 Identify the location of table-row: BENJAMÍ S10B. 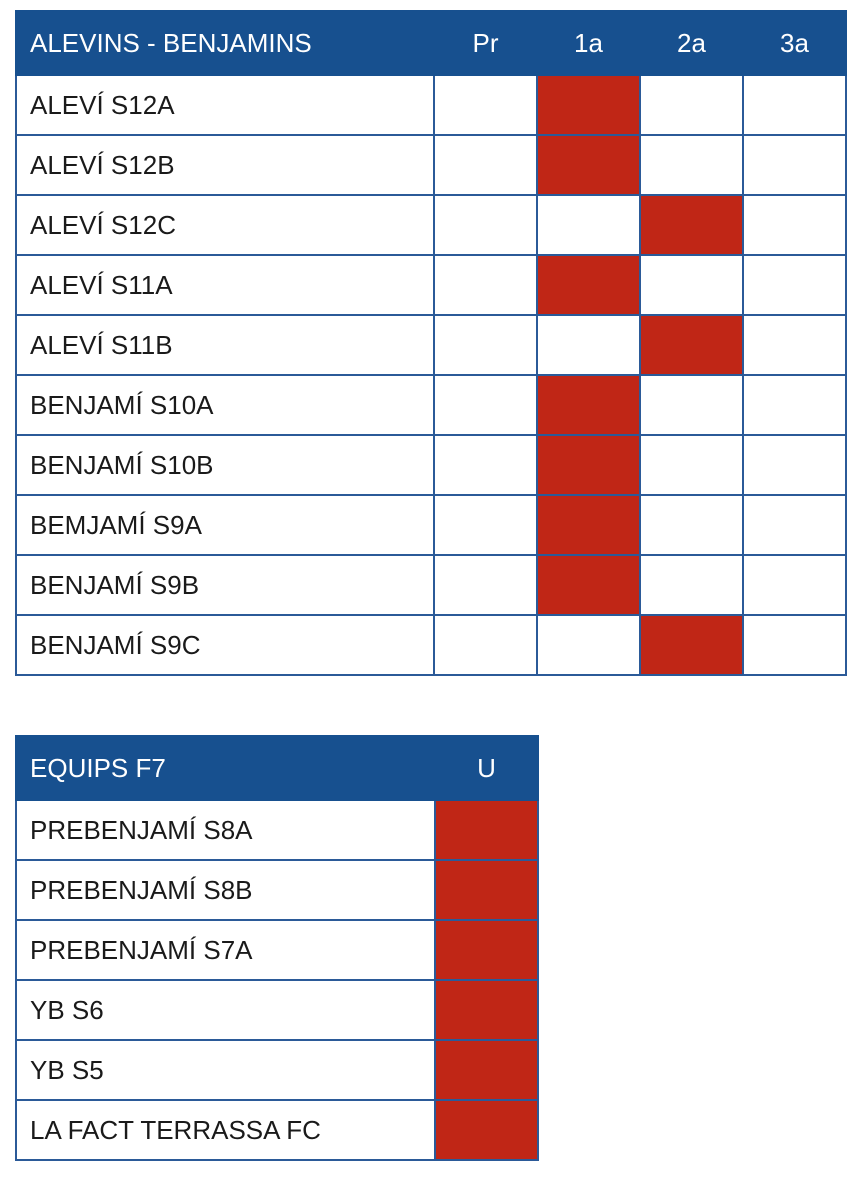
(431, 465).